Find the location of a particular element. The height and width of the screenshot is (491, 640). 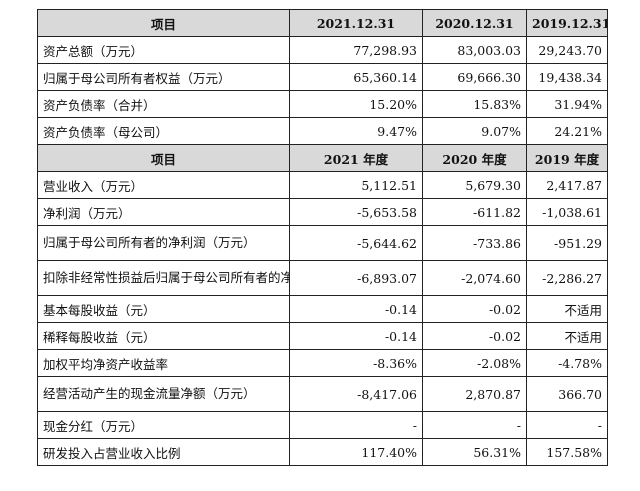

header-row-balance: 项目 2021.12.31 2020.12.31 2019.12.31 is located at coordinates (322, 23).